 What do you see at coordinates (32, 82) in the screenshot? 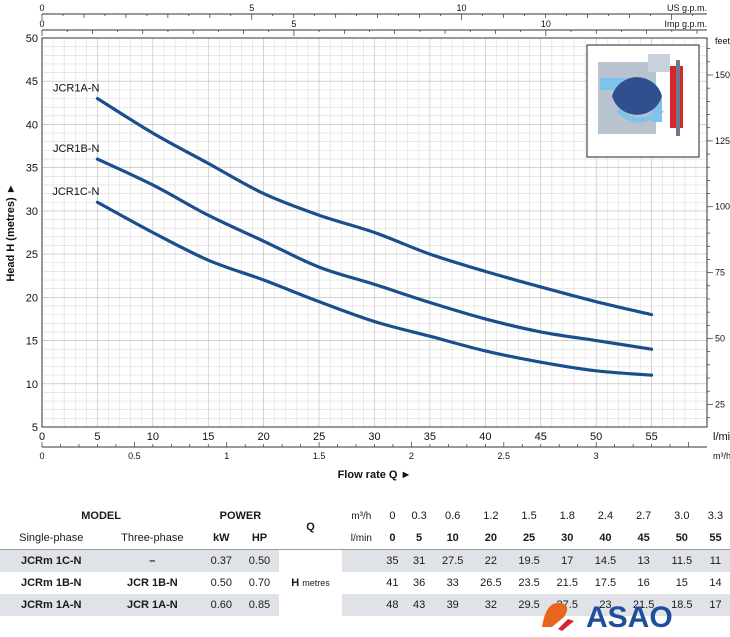
I see `y-tick-label: 45` at bounding box center [32, 82].